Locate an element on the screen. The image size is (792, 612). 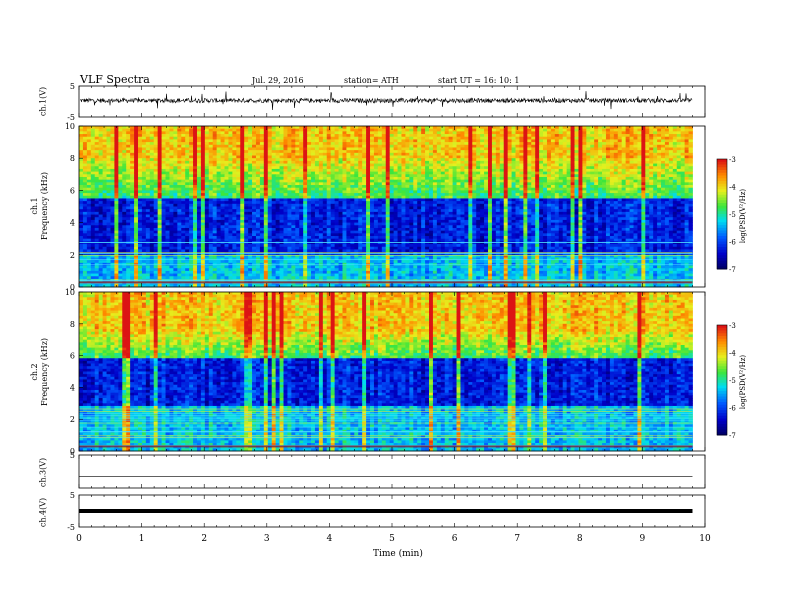
ch1-spectrogram-colorbar-tick-label: -5 is located at coordinates (732, 215).